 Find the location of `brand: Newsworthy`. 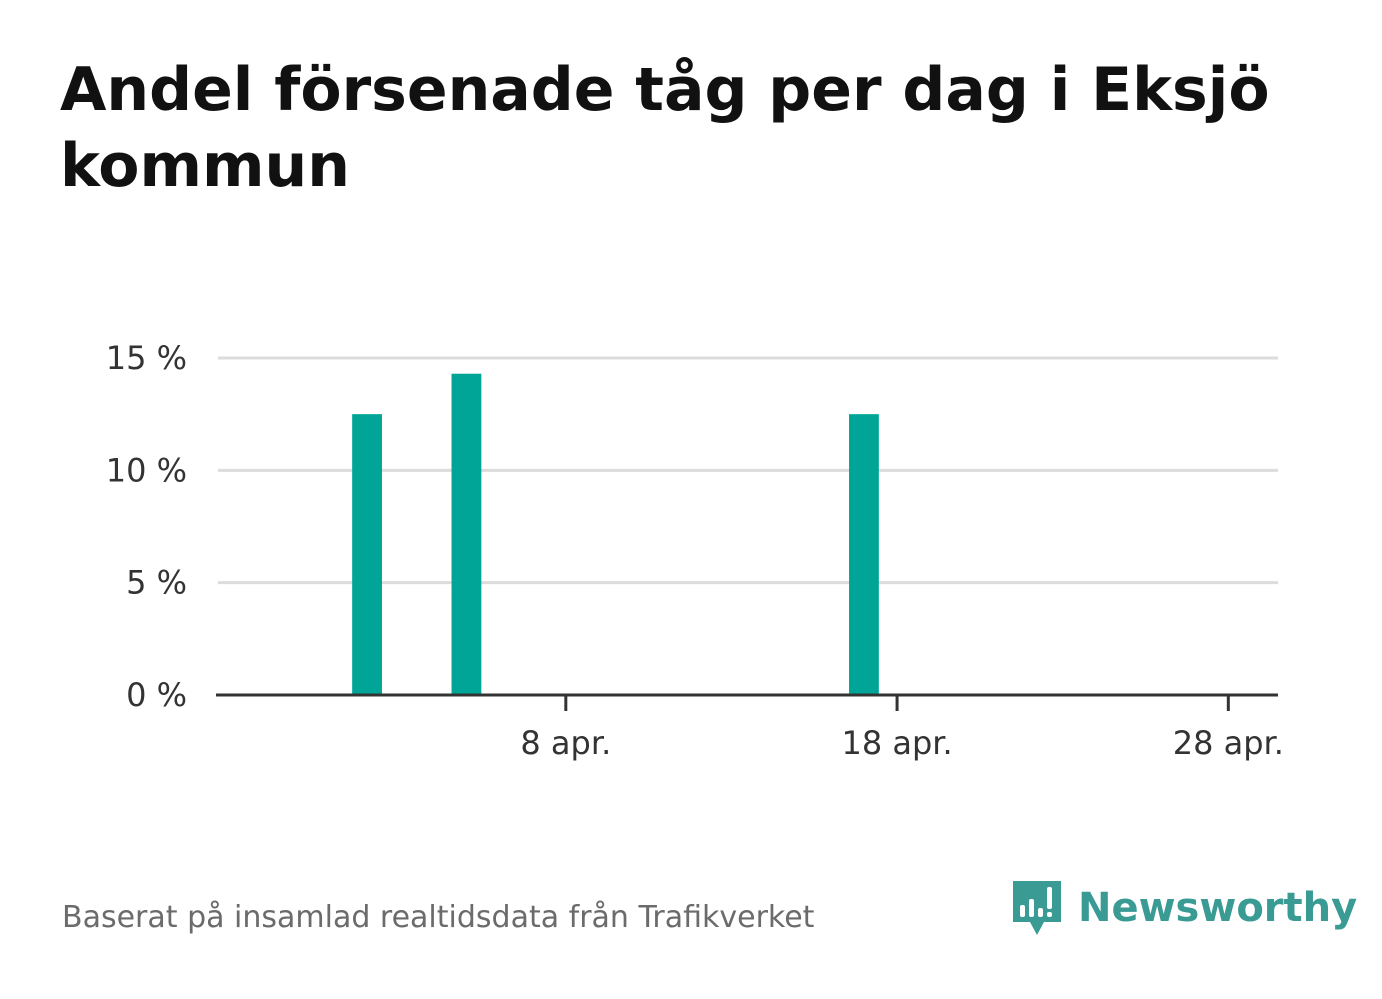

brand: Newsworthy is located at coordinates (1183, 908).